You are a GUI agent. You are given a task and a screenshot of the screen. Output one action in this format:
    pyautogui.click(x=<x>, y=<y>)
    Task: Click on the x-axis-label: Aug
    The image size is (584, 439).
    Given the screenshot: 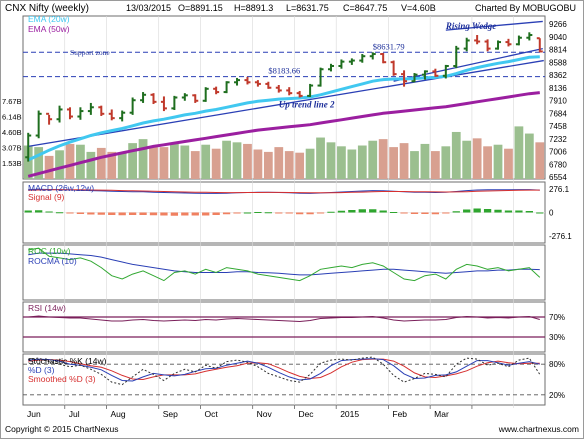 What is the action you would take?
    pyautogui.click(x=118, y=414)
    